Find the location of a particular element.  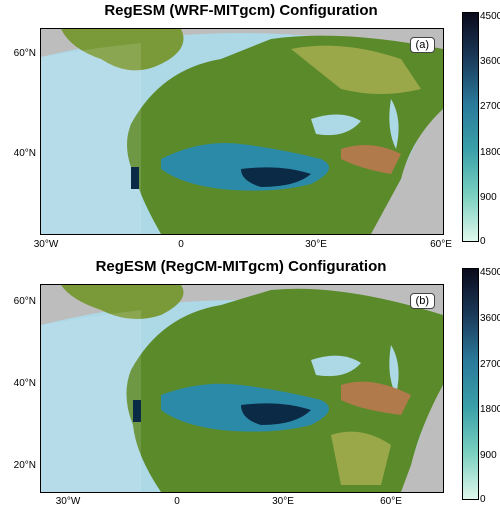

panel-b-lon-label: 60°E is located at coordinates (391, 501).